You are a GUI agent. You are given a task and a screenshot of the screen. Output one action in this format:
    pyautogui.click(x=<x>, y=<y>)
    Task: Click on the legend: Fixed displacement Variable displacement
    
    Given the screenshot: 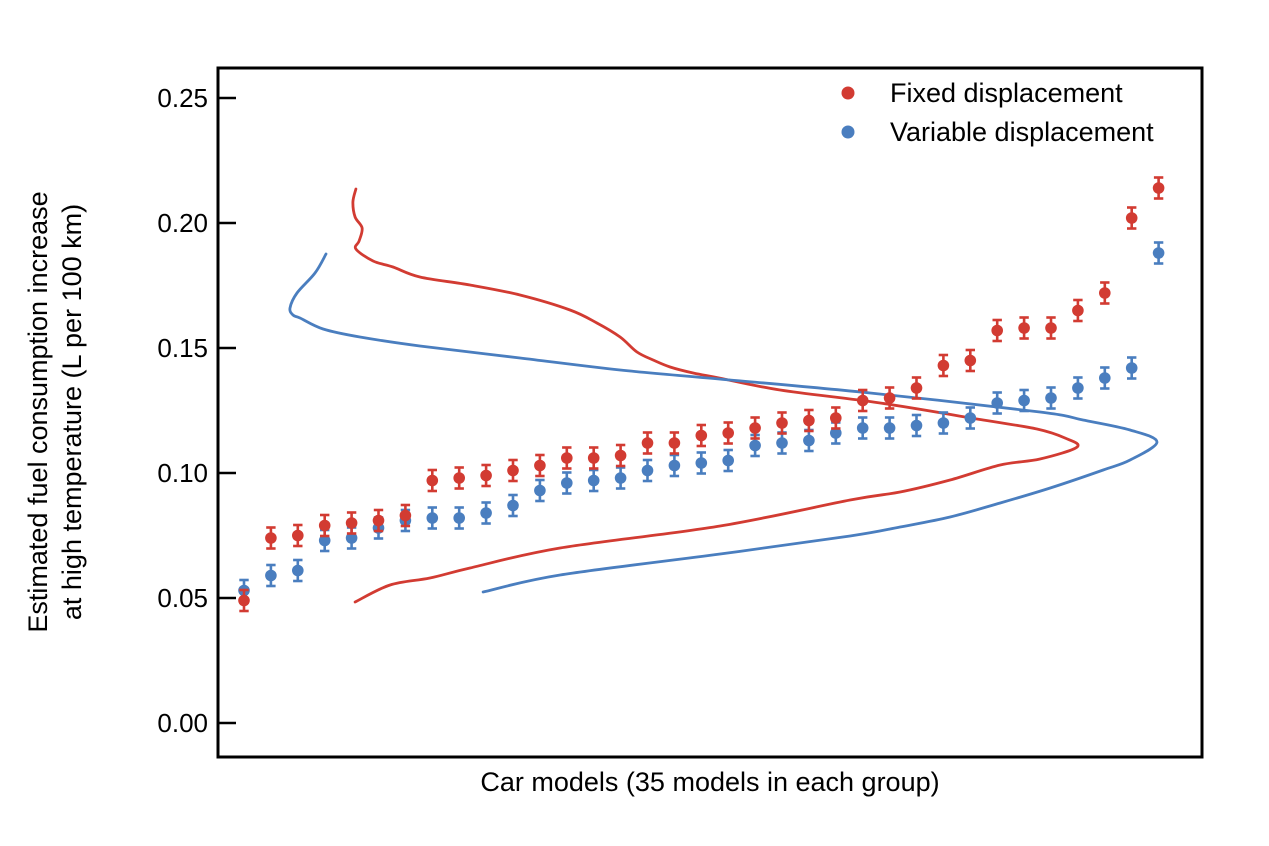 What is the action you would take?
    pyautogui.click(x=997, y=112)
    